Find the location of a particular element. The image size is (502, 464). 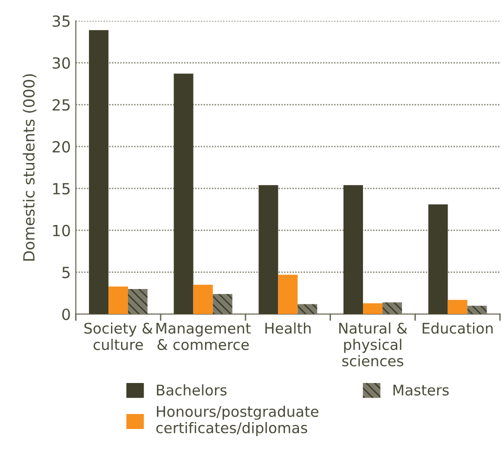

legend-label: Bachelors is located at coordinates (191, 390).